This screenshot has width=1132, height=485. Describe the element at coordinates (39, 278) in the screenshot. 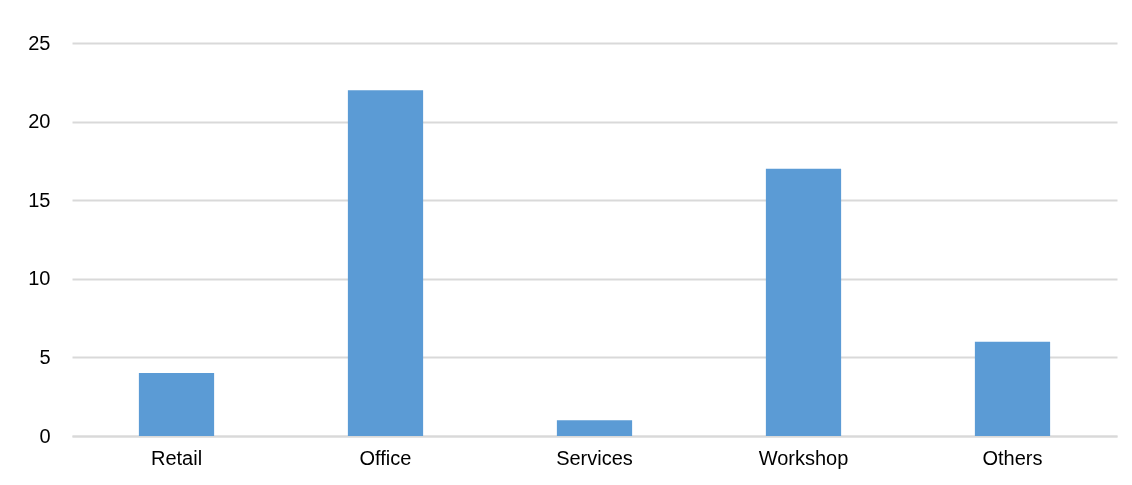

I see `y-tick-label: 10` at that location.